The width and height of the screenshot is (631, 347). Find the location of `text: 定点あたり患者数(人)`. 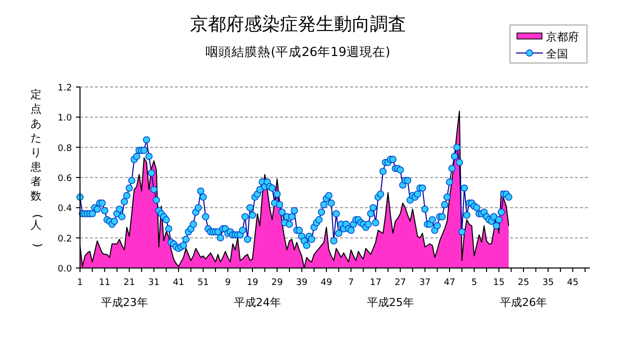

text: 定点あたり患者数(人) is located at coordinates (37, 168).